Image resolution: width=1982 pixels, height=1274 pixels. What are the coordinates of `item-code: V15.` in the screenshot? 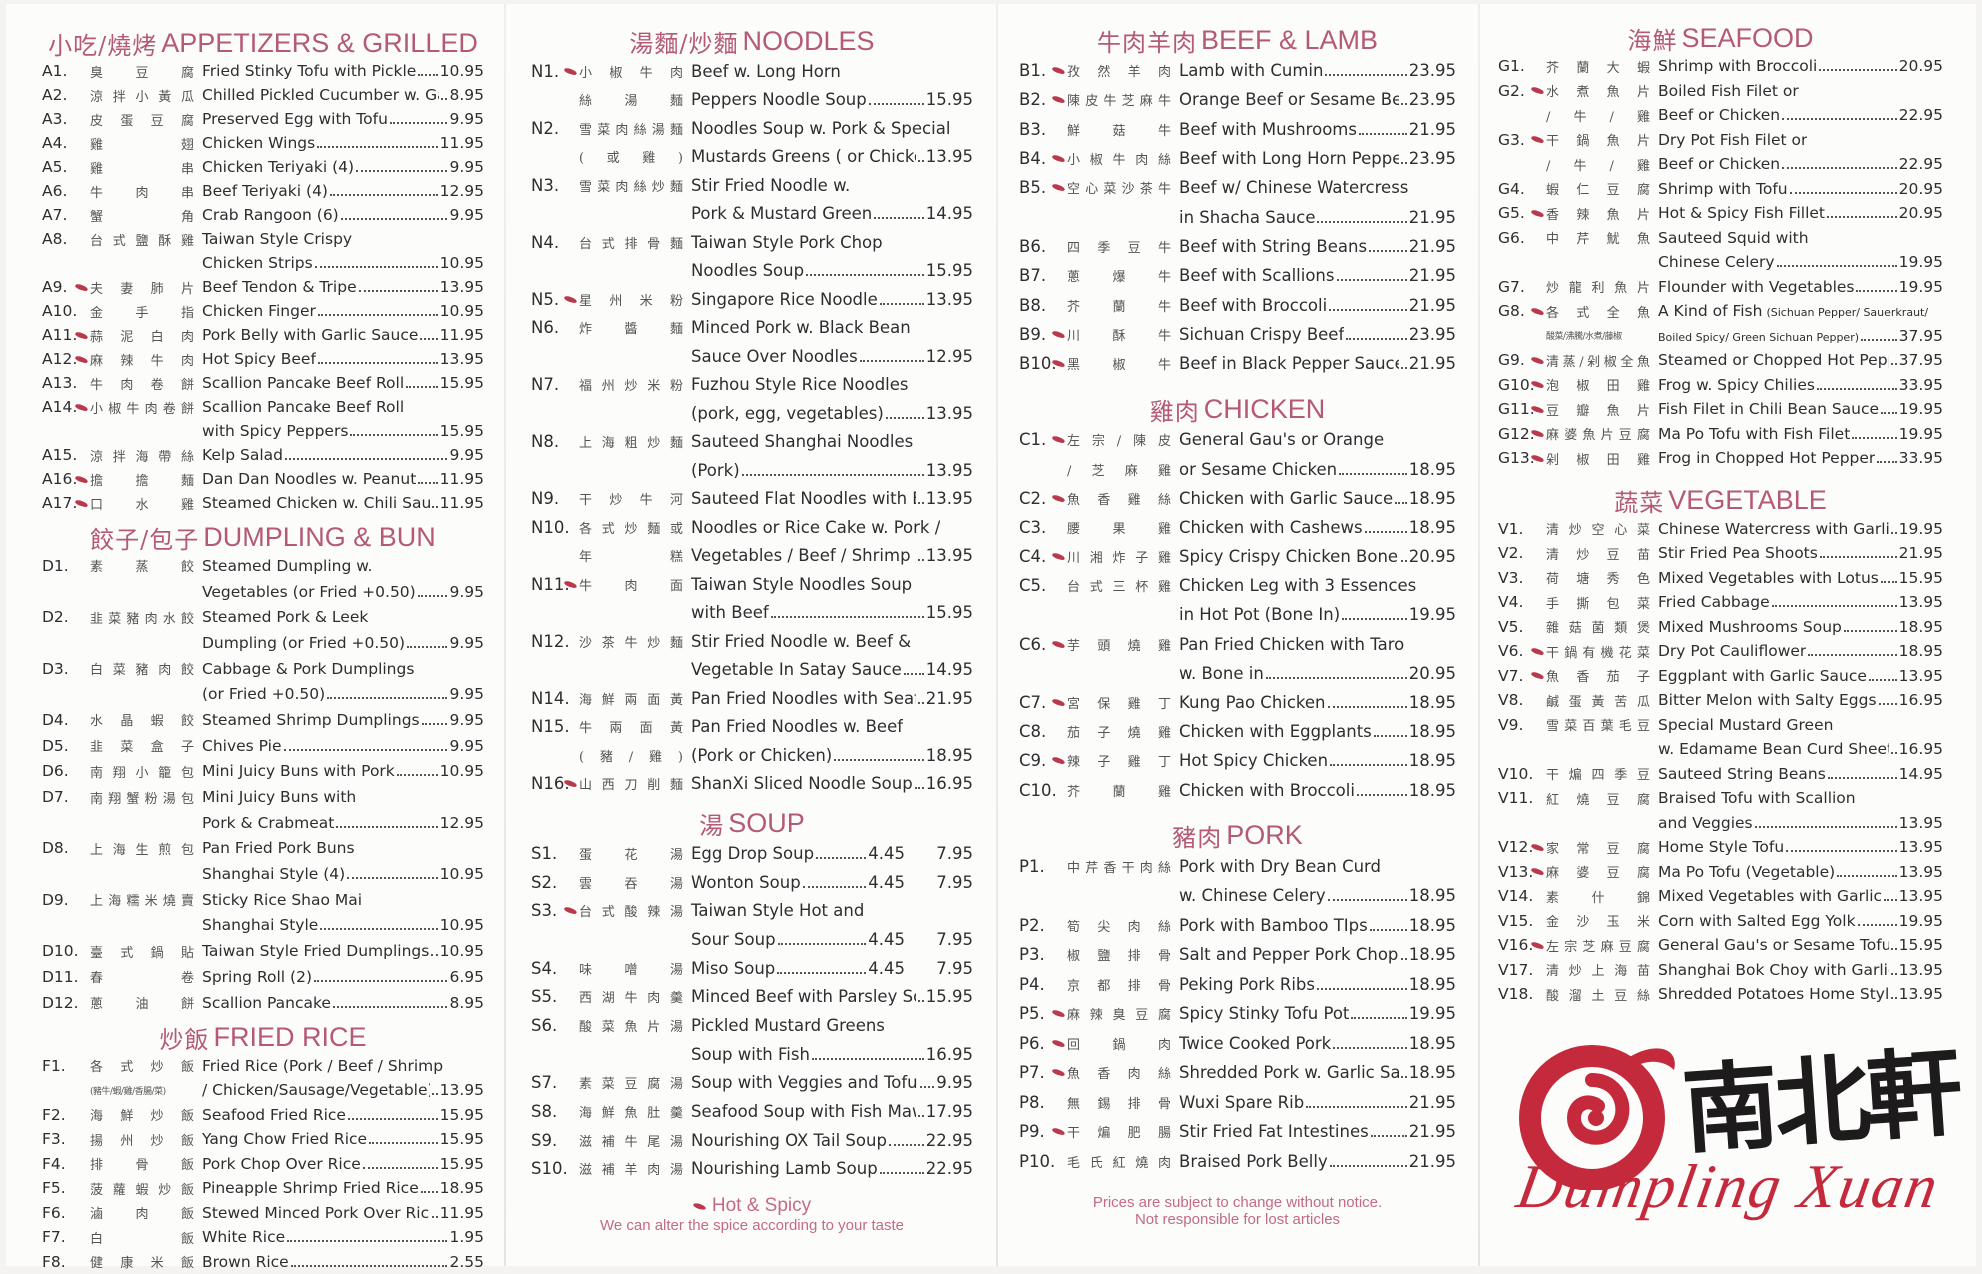 It's located at (1516, 920).